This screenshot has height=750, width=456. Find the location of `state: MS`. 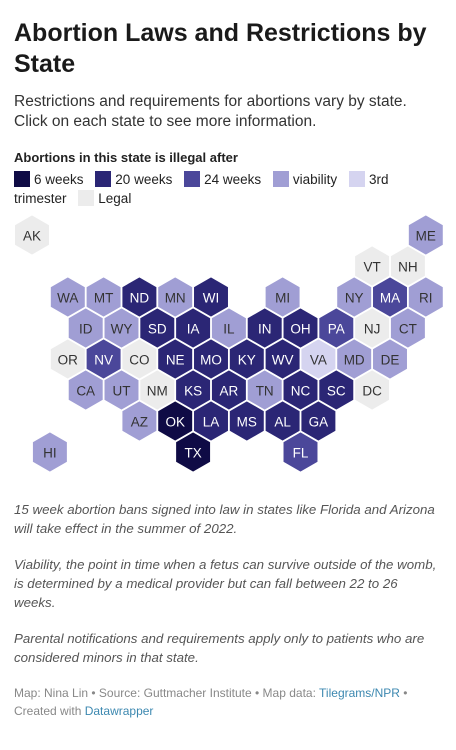

state: MS is located at coordinates (246, 421).